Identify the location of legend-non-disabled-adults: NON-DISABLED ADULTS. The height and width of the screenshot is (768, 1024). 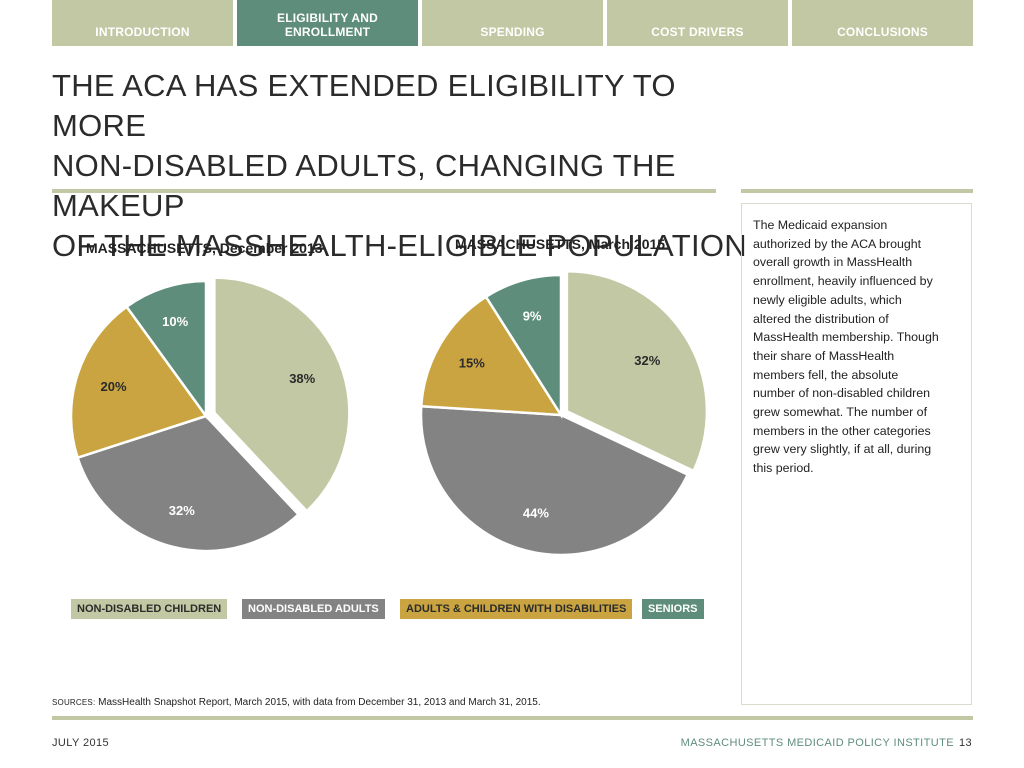
(313, 609).